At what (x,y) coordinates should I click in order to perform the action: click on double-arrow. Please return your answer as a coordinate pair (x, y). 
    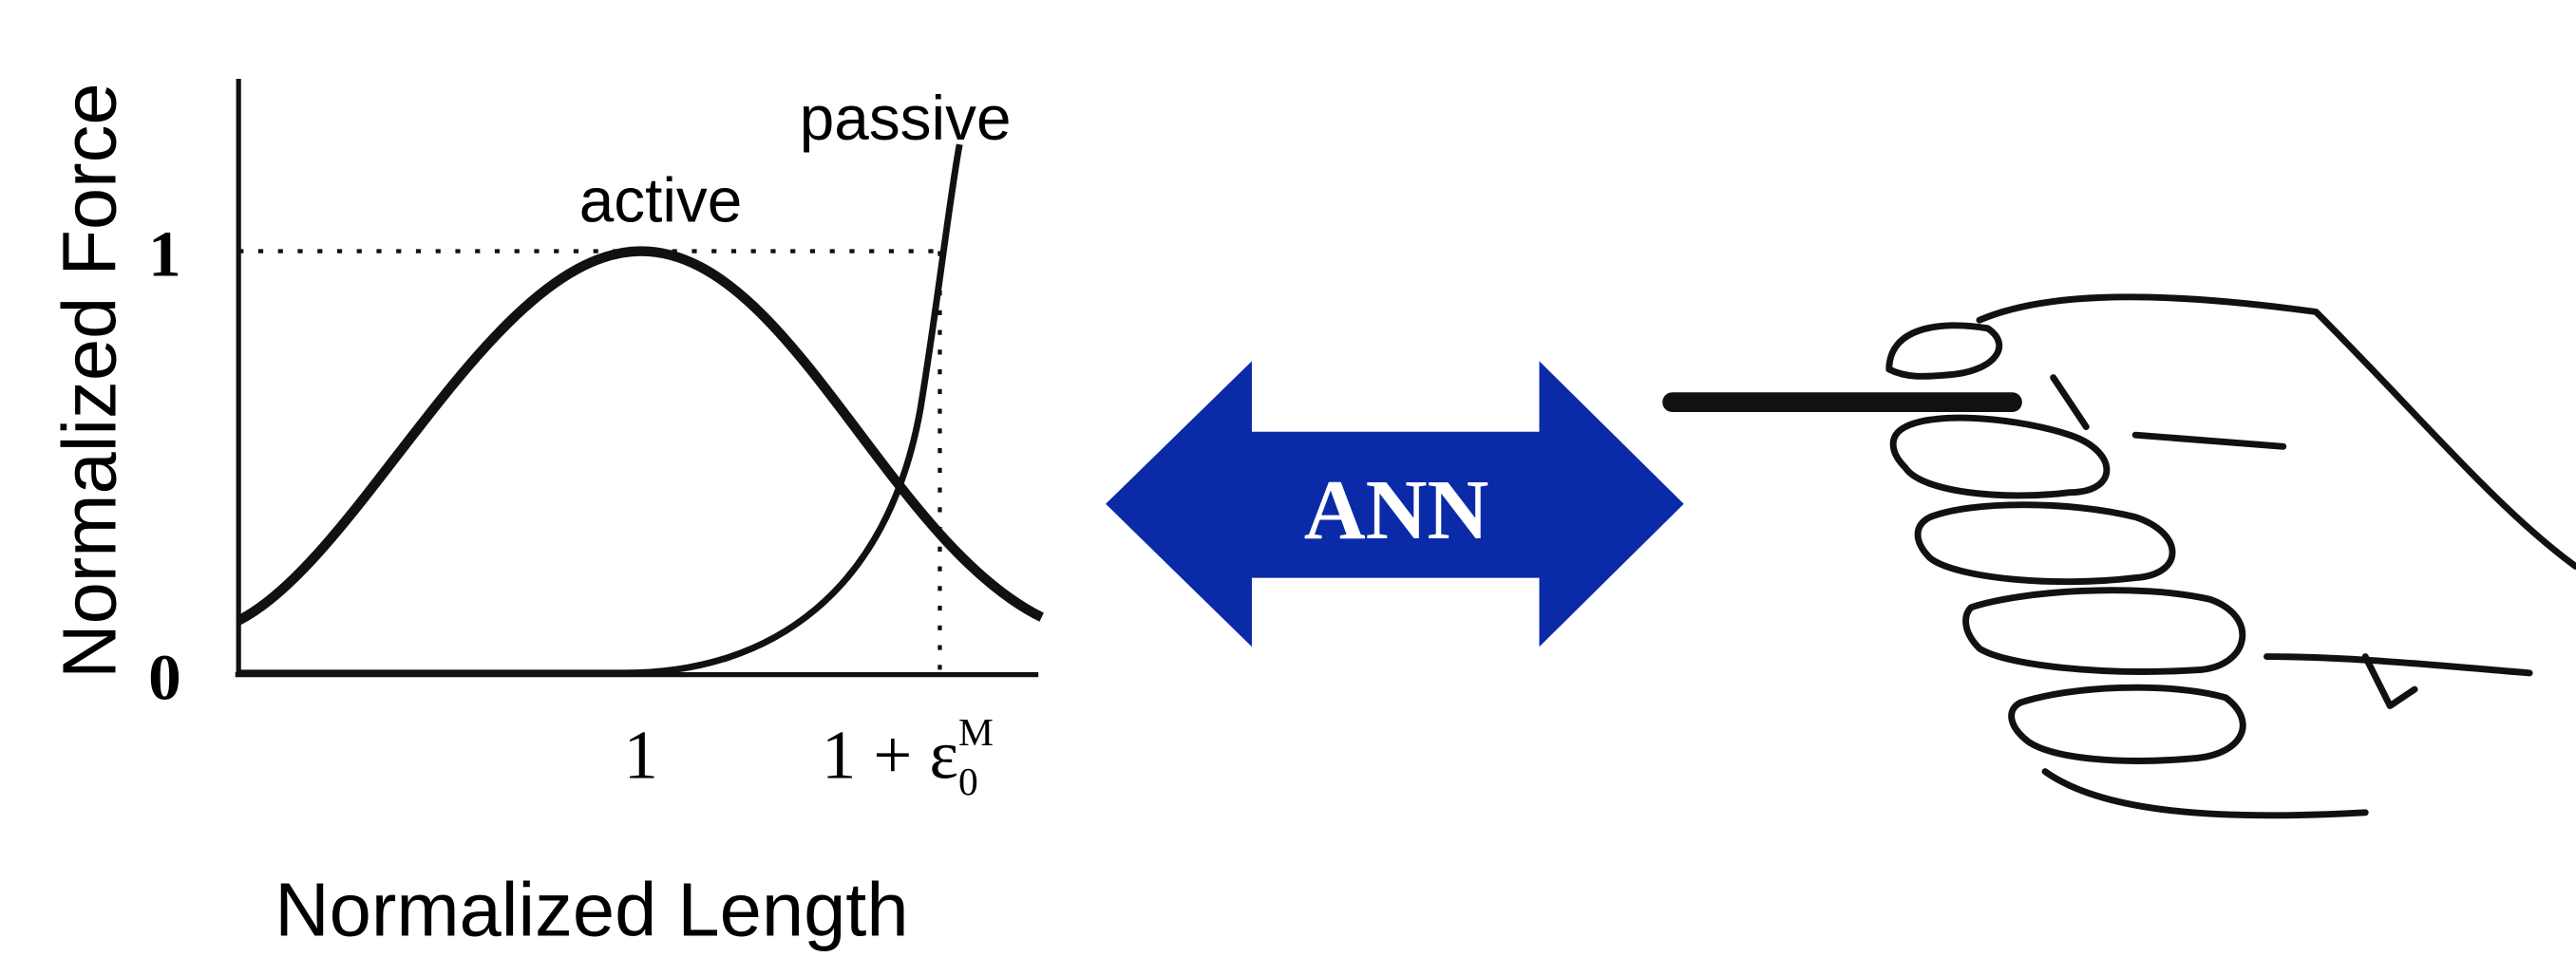
    Looking at the image, I should click on (1395, 504).